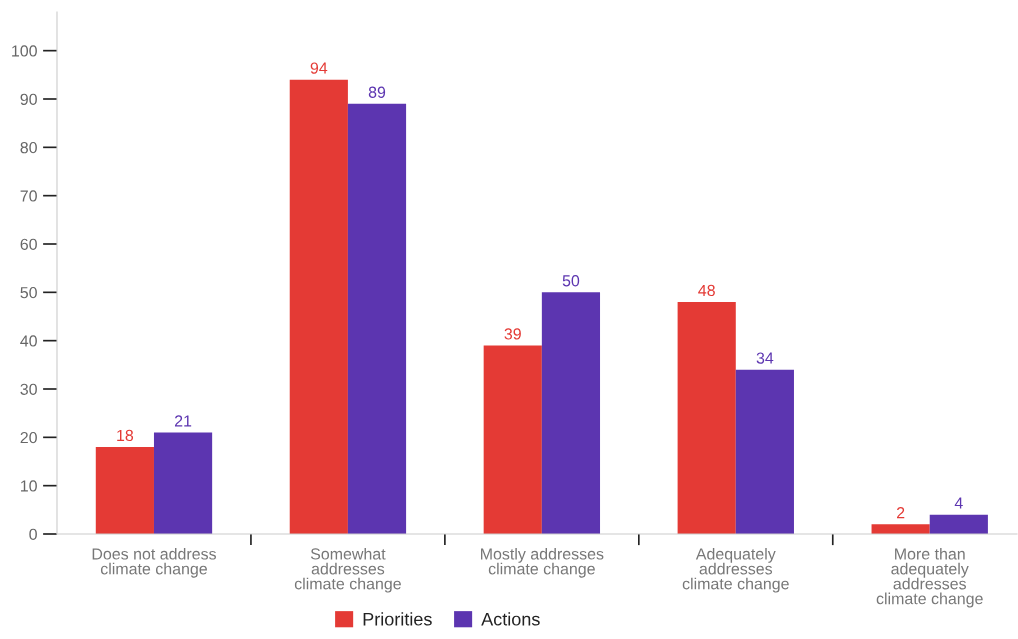 Image resolution: width=1018 pixels, height=639 pixels. I want to click on data-label: 50, so click(571, 281).